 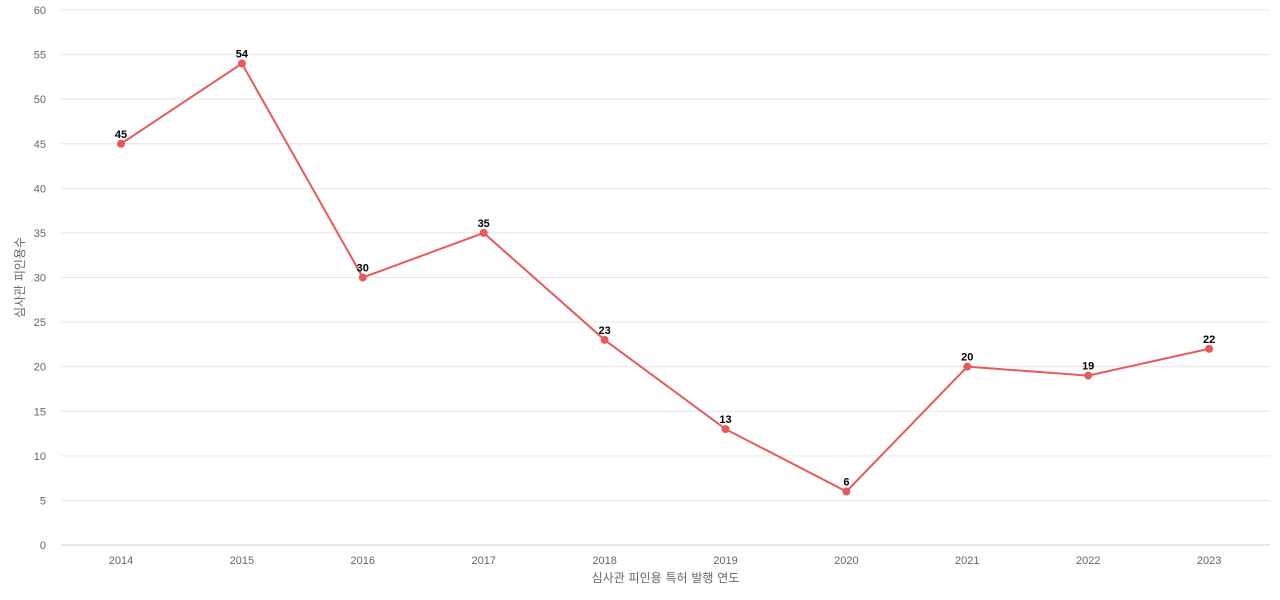 I want to click on data-label: 22, so click(x=1209, y=340).